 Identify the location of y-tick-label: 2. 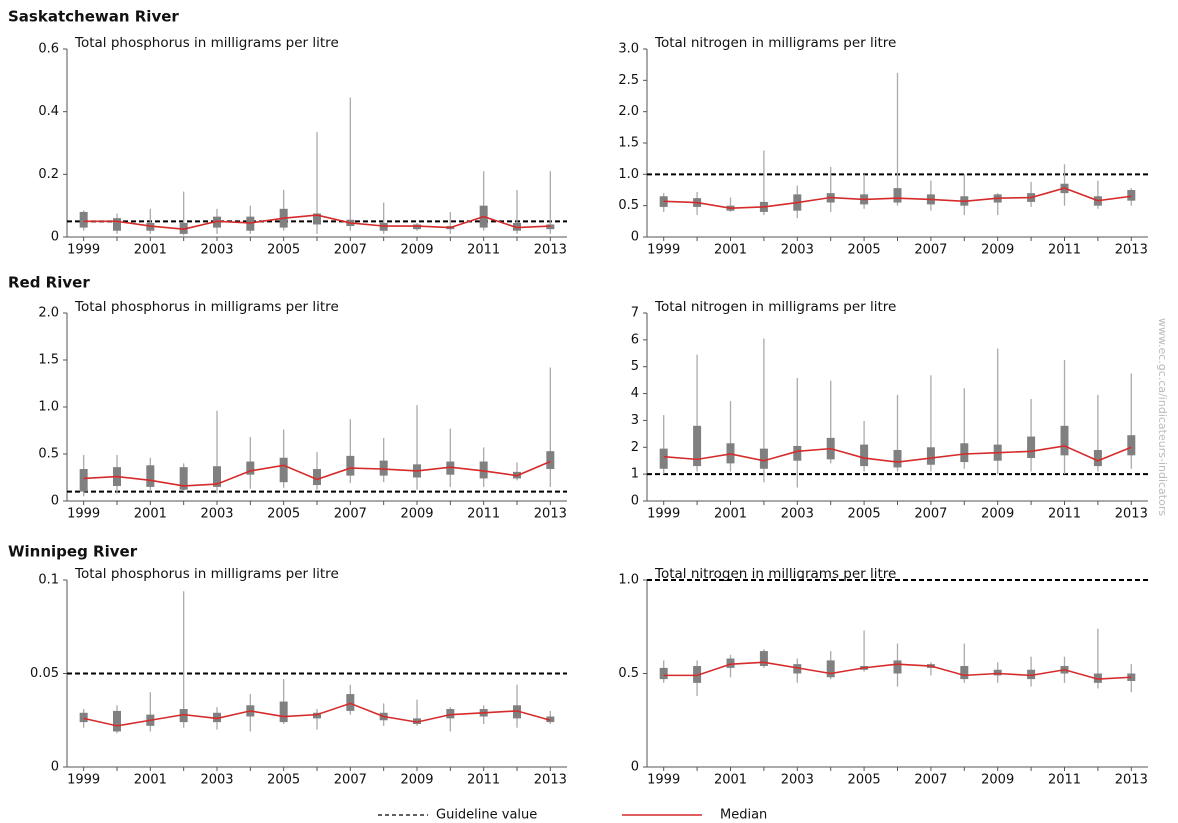
(635, 447).